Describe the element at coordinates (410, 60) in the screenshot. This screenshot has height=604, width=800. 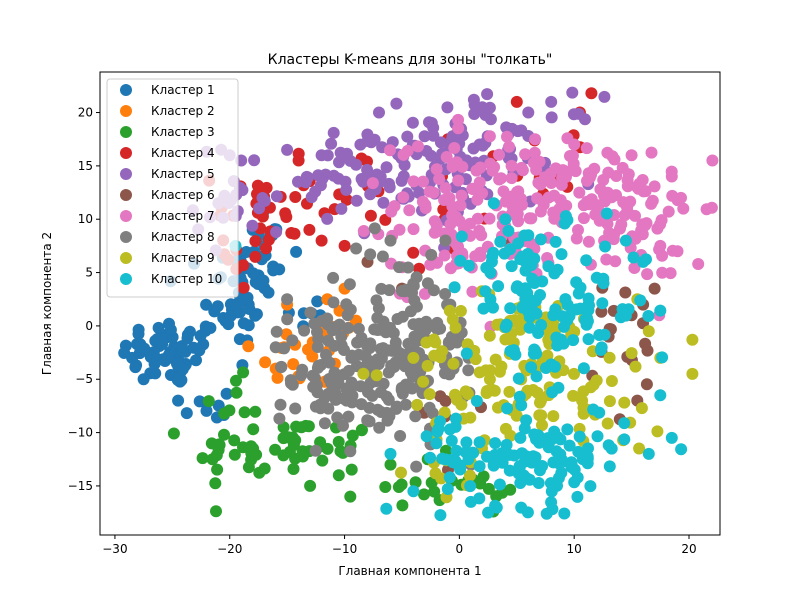
I see `chart-title: Кластеры K-means для зоны "толкать"` at that location.